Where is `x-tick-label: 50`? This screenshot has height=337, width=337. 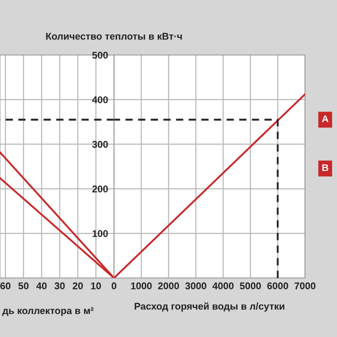 x-tick-label: 50 is located at coordinates (23, 286).